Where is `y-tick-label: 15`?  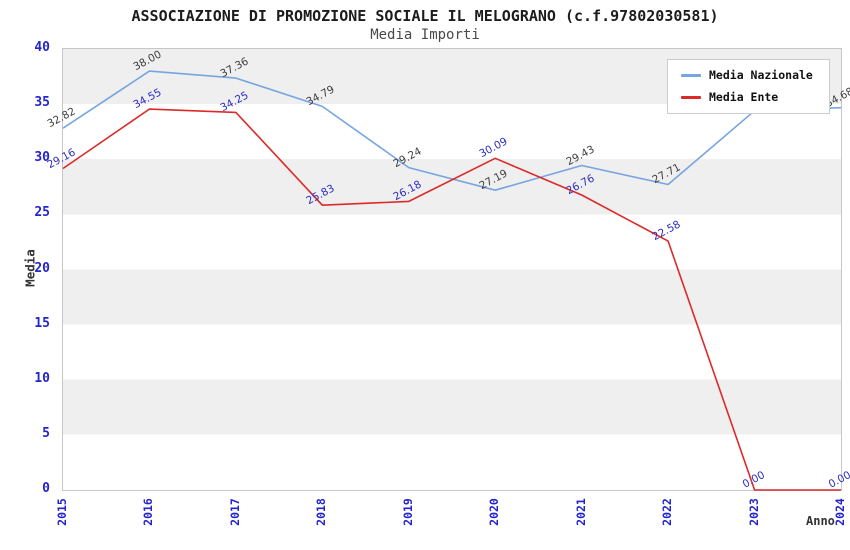
y-tick-label: 15 is located at coordinates (42, 323).